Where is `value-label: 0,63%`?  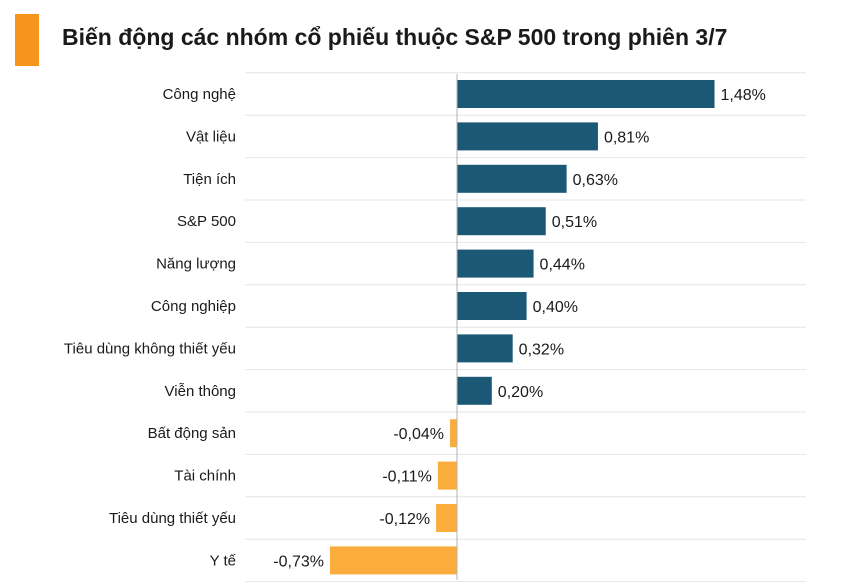 value-label: 0,63% is located at coordinates (595, 180).